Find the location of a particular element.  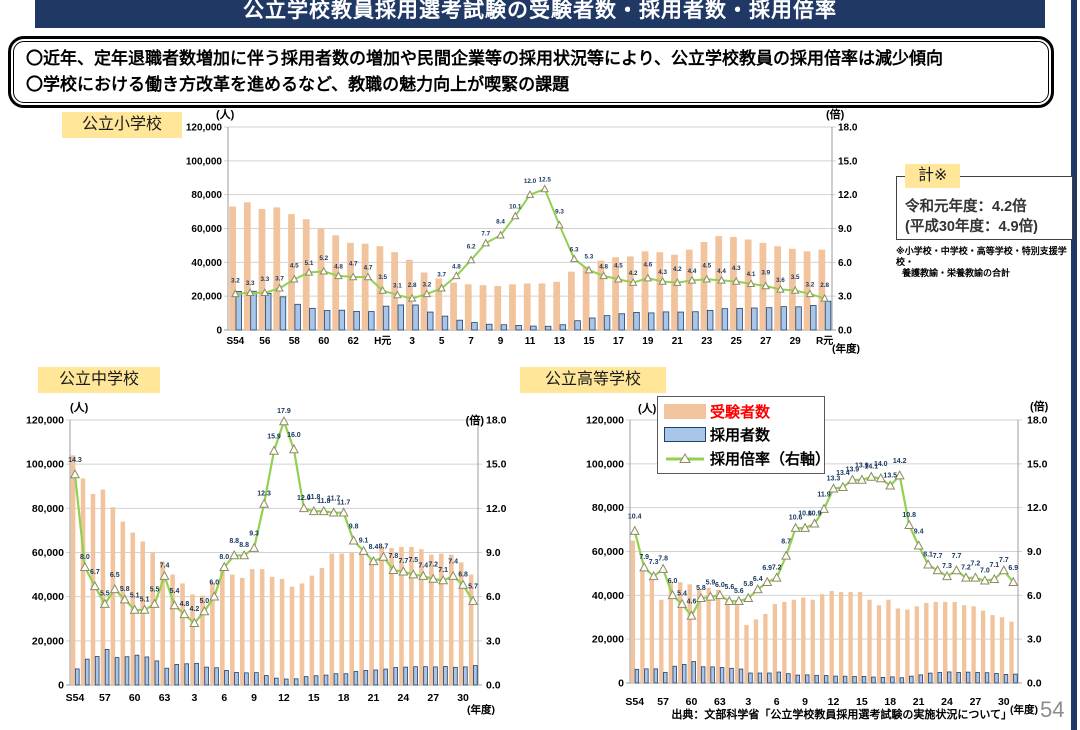

svg-text: 6 is located at coordinates (777, 702).